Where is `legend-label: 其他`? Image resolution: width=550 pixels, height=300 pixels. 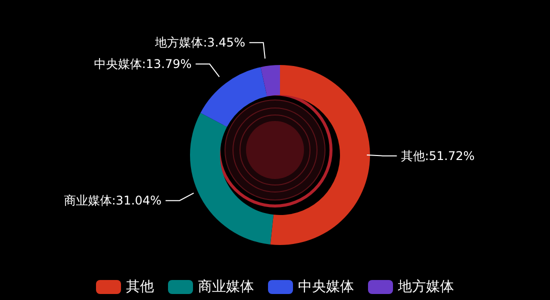
legend-label: 其他 is located at coordinates (140, 287).